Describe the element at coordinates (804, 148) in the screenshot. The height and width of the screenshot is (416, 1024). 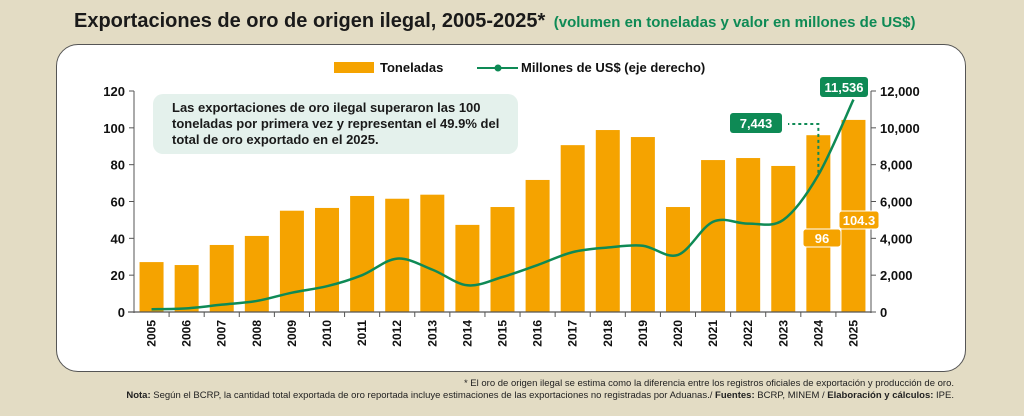
I see `leader-2024` at that location.